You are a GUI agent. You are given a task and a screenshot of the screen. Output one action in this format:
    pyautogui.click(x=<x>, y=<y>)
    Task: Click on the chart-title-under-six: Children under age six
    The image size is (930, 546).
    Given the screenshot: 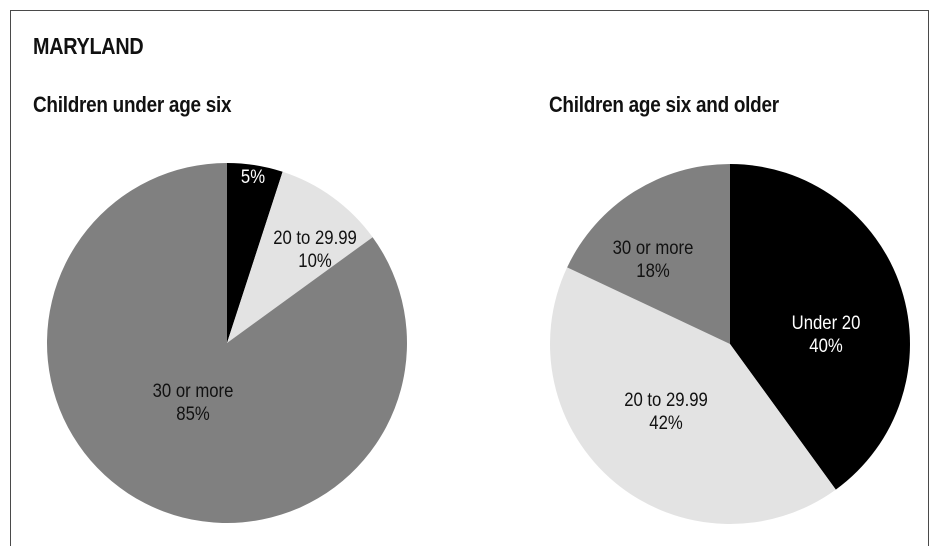 What is the action you would take?
    pyautogui.click(x=132, y=104)
    